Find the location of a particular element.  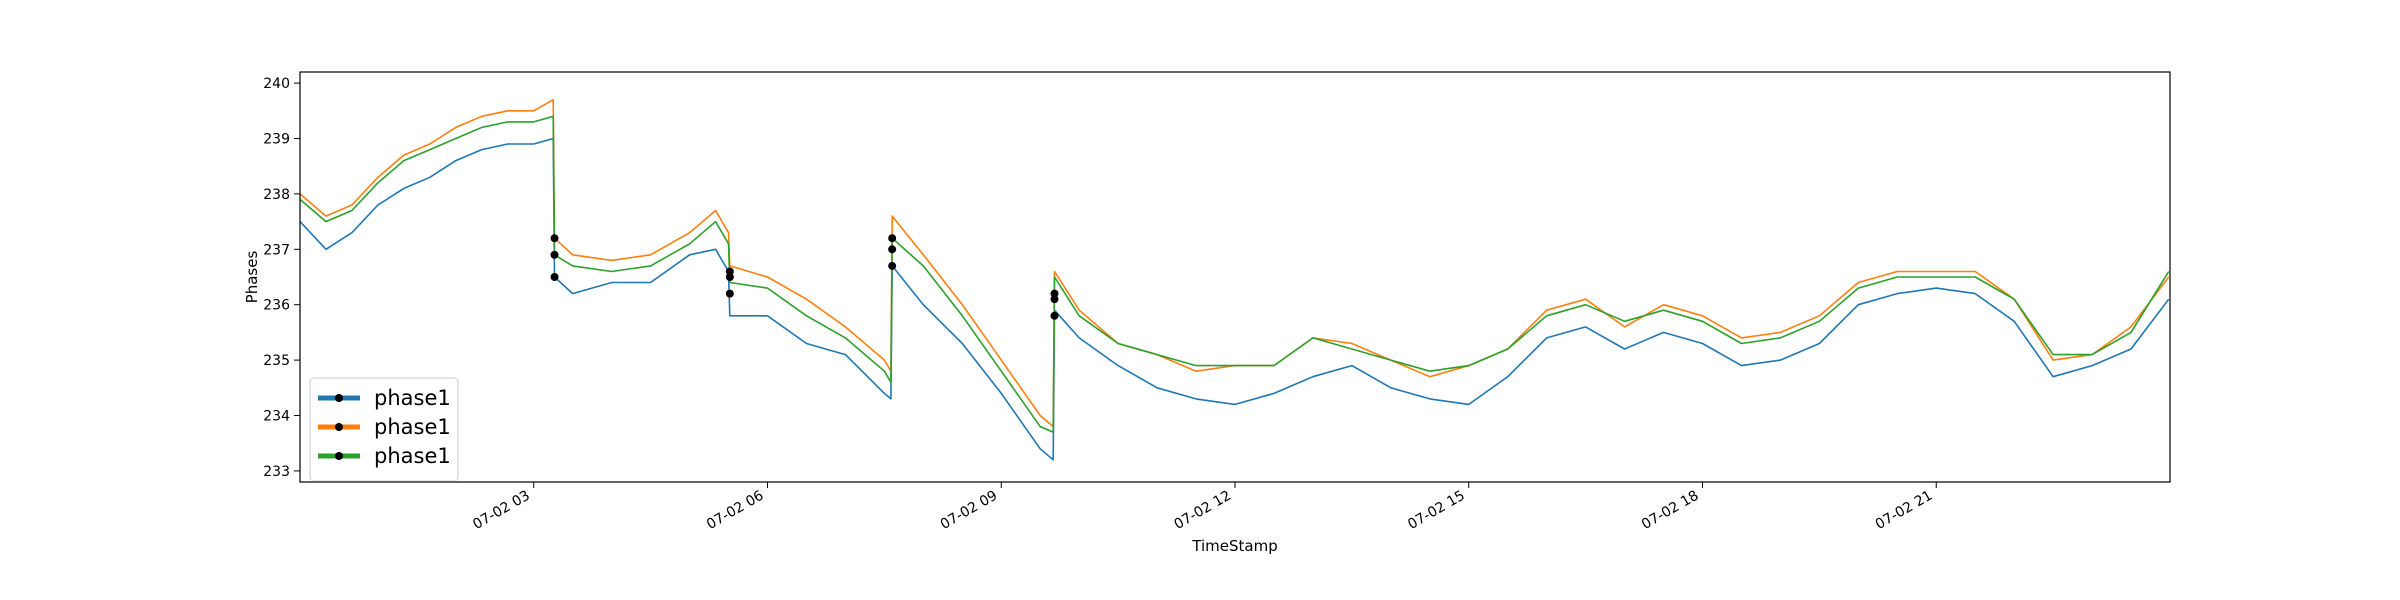

x-tick-label: 07-02 03 is located at coordinates (501, 510).